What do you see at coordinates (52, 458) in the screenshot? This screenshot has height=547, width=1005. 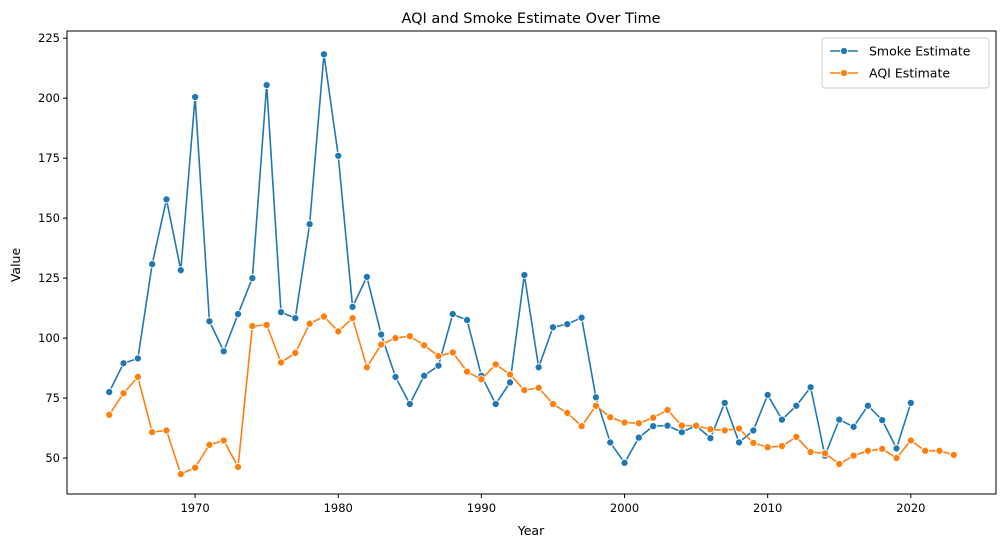 I see `y-tick-label: 50` at bounding box center [52, 458].